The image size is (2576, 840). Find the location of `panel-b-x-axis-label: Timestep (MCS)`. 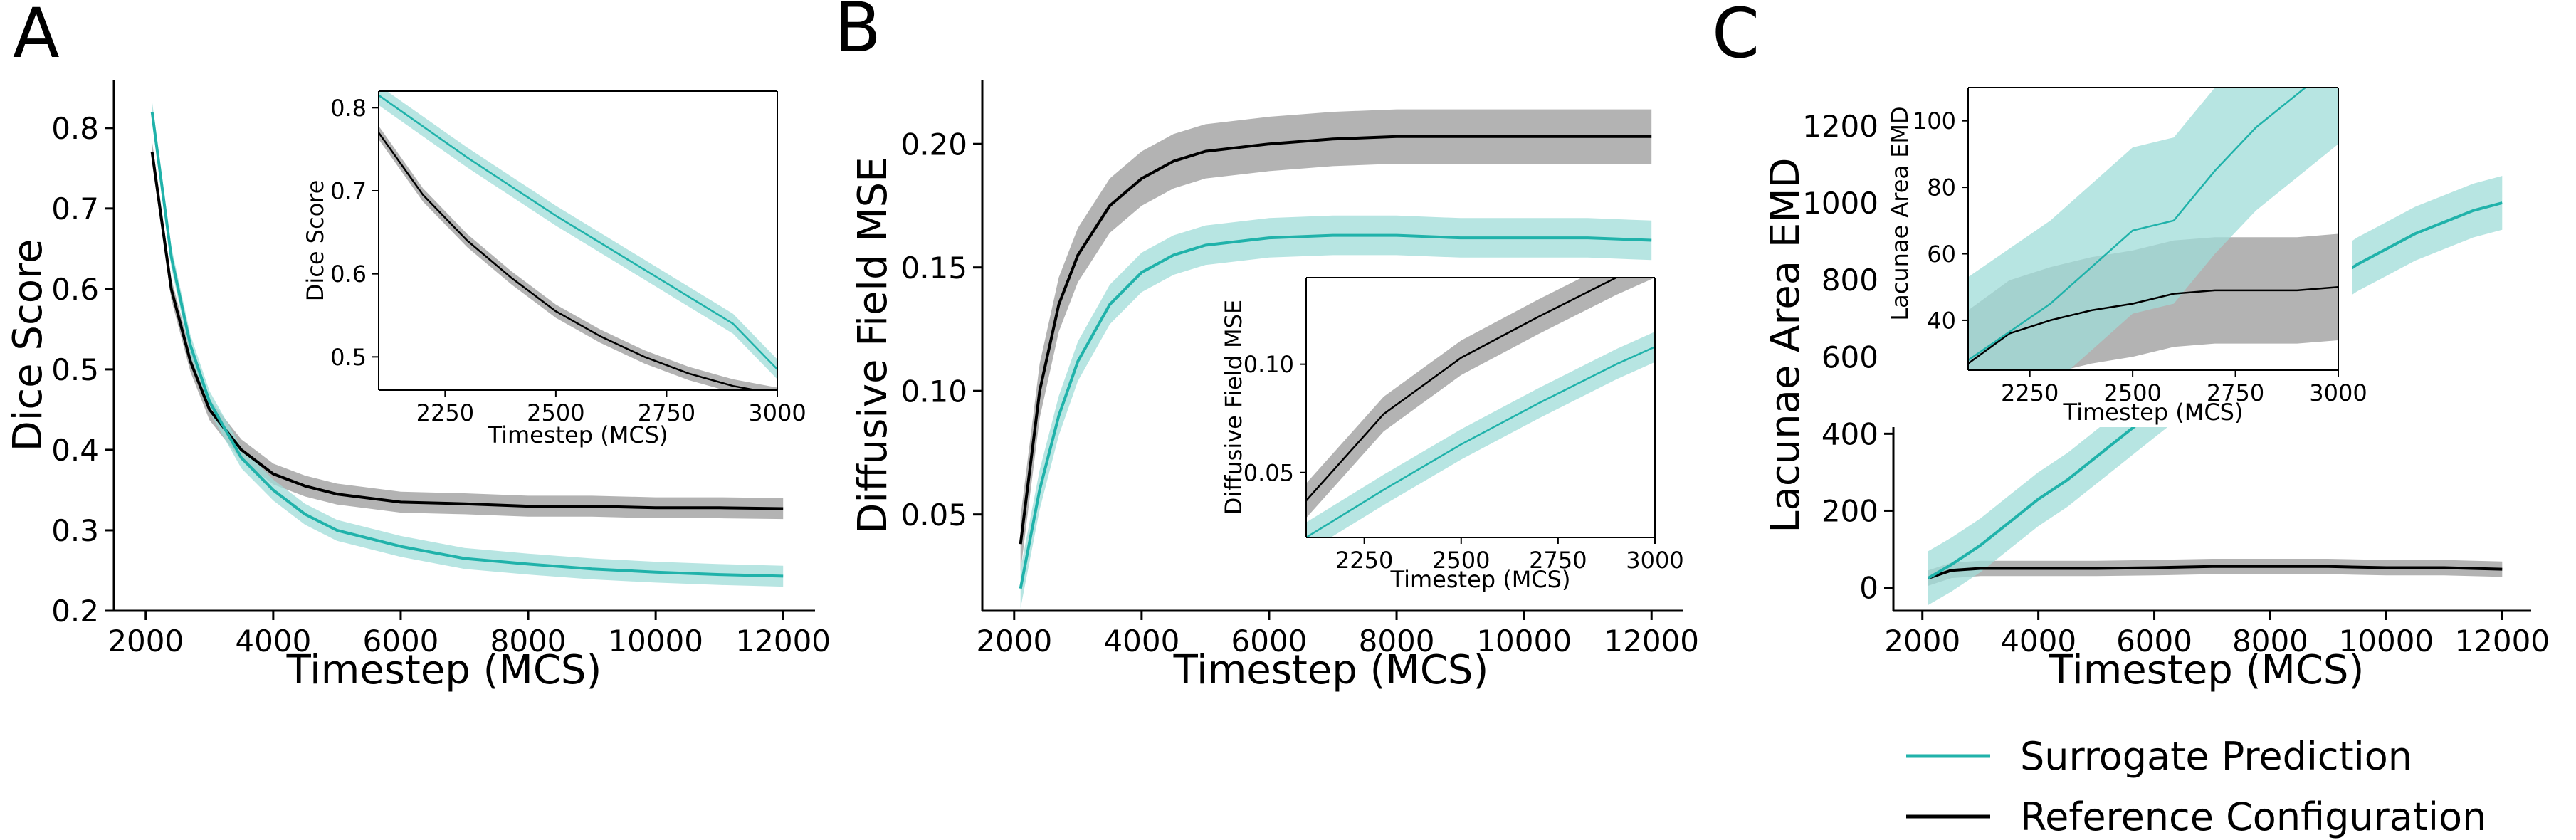

panel-b-x-axis-label: Timestep (MCS) is located at coordinates (1331, 670).